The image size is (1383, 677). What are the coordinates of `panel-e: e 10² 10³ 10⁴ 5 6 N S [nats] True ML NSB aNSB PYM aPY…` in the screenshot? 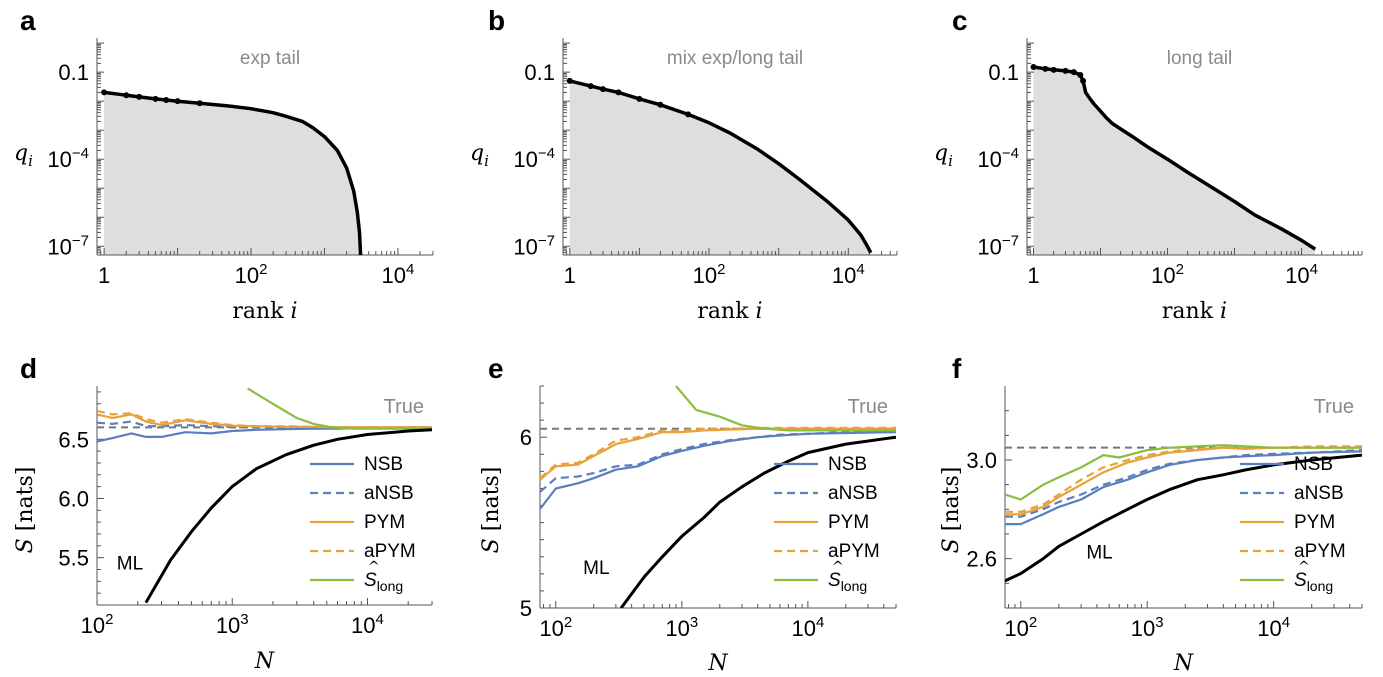 It's located at (688, 514).